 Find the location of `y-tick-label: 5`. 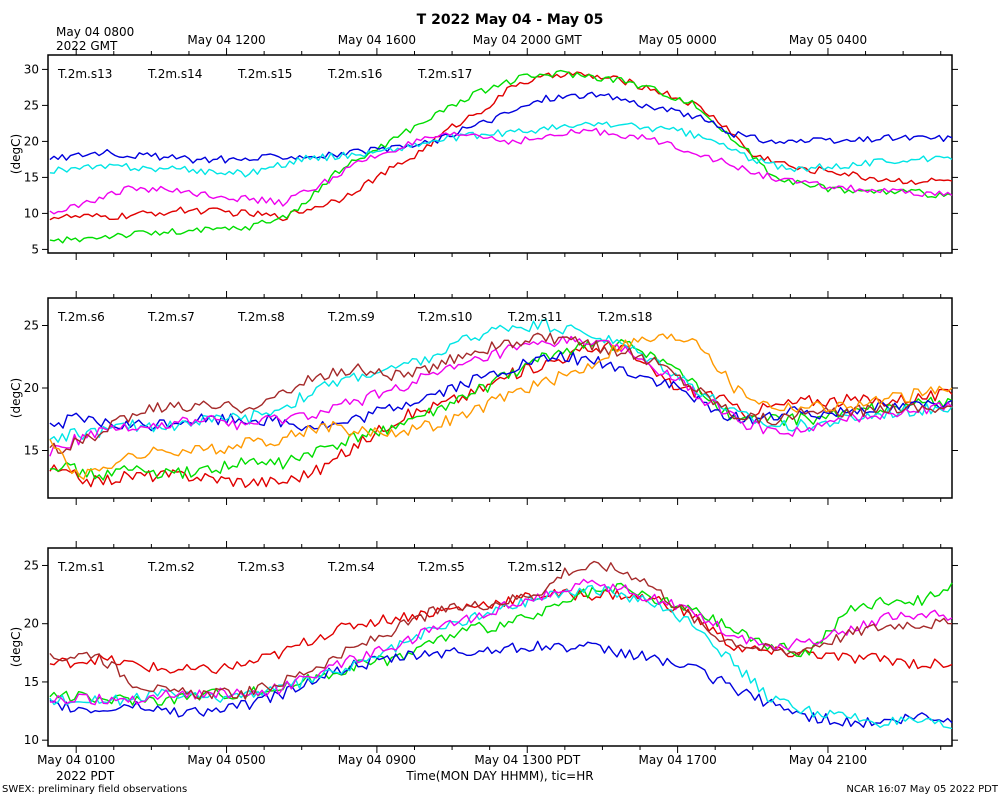

y-tick-label: 5 is located at coordinates (35, 249).